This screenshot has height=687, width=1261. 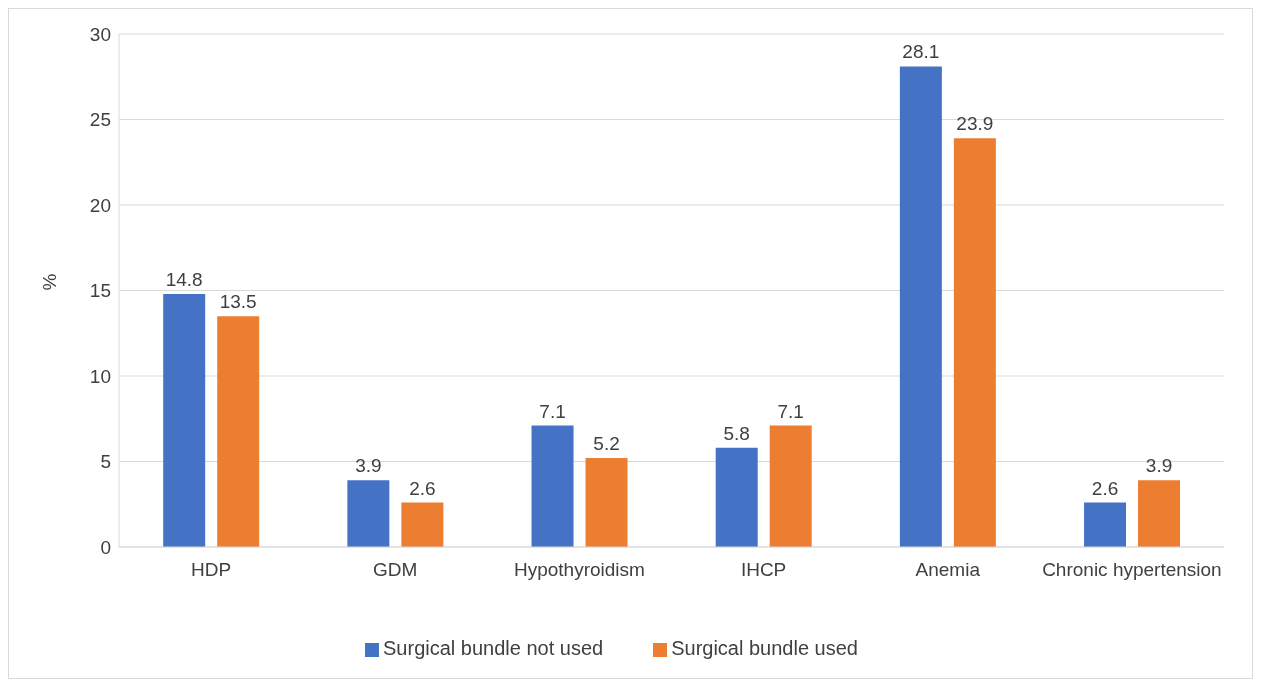 What do you see at coordinates (105, 462) in the screenshot?
I see `y-tick-label: 5` at bounding box center [105, 462].